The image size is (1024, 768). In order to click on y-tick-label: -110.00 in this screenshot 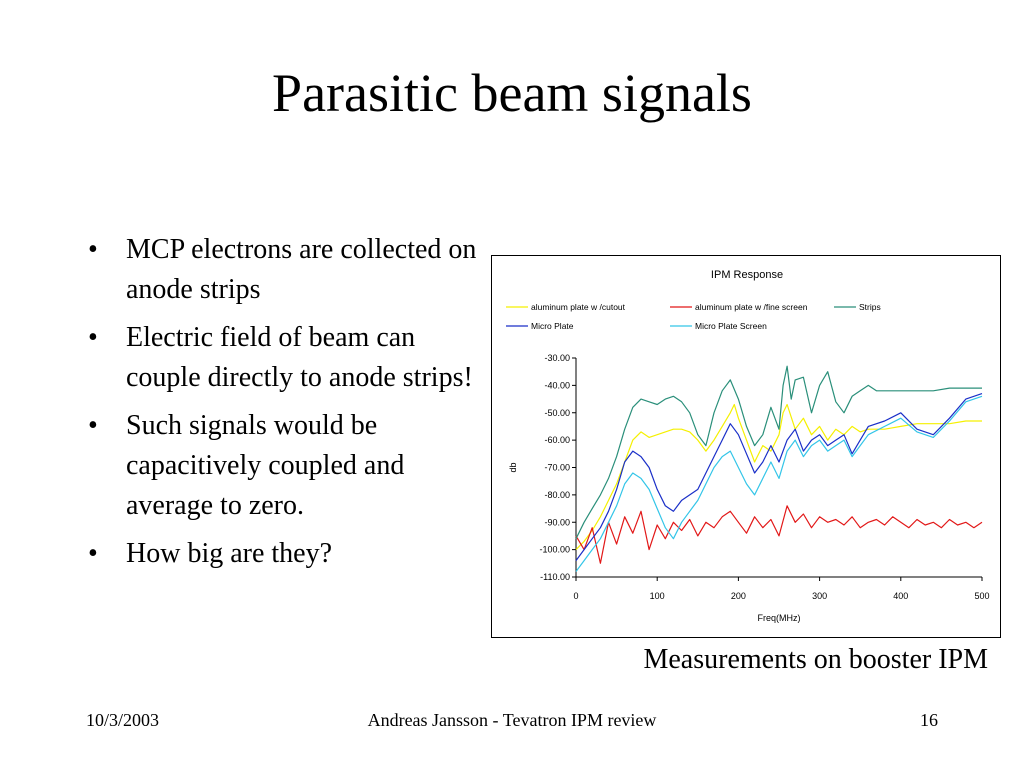, I will do `click(555, 577)`.